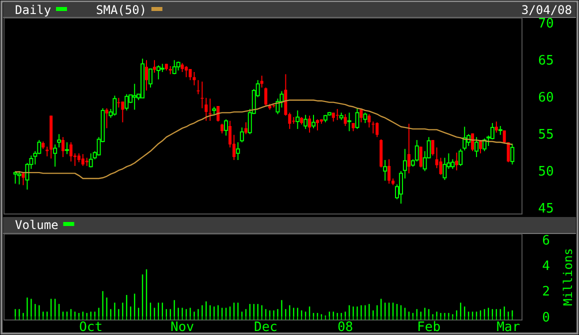 The image size is (579, 335). I want to click on x-tick-label: Dec, so click(266, 327).